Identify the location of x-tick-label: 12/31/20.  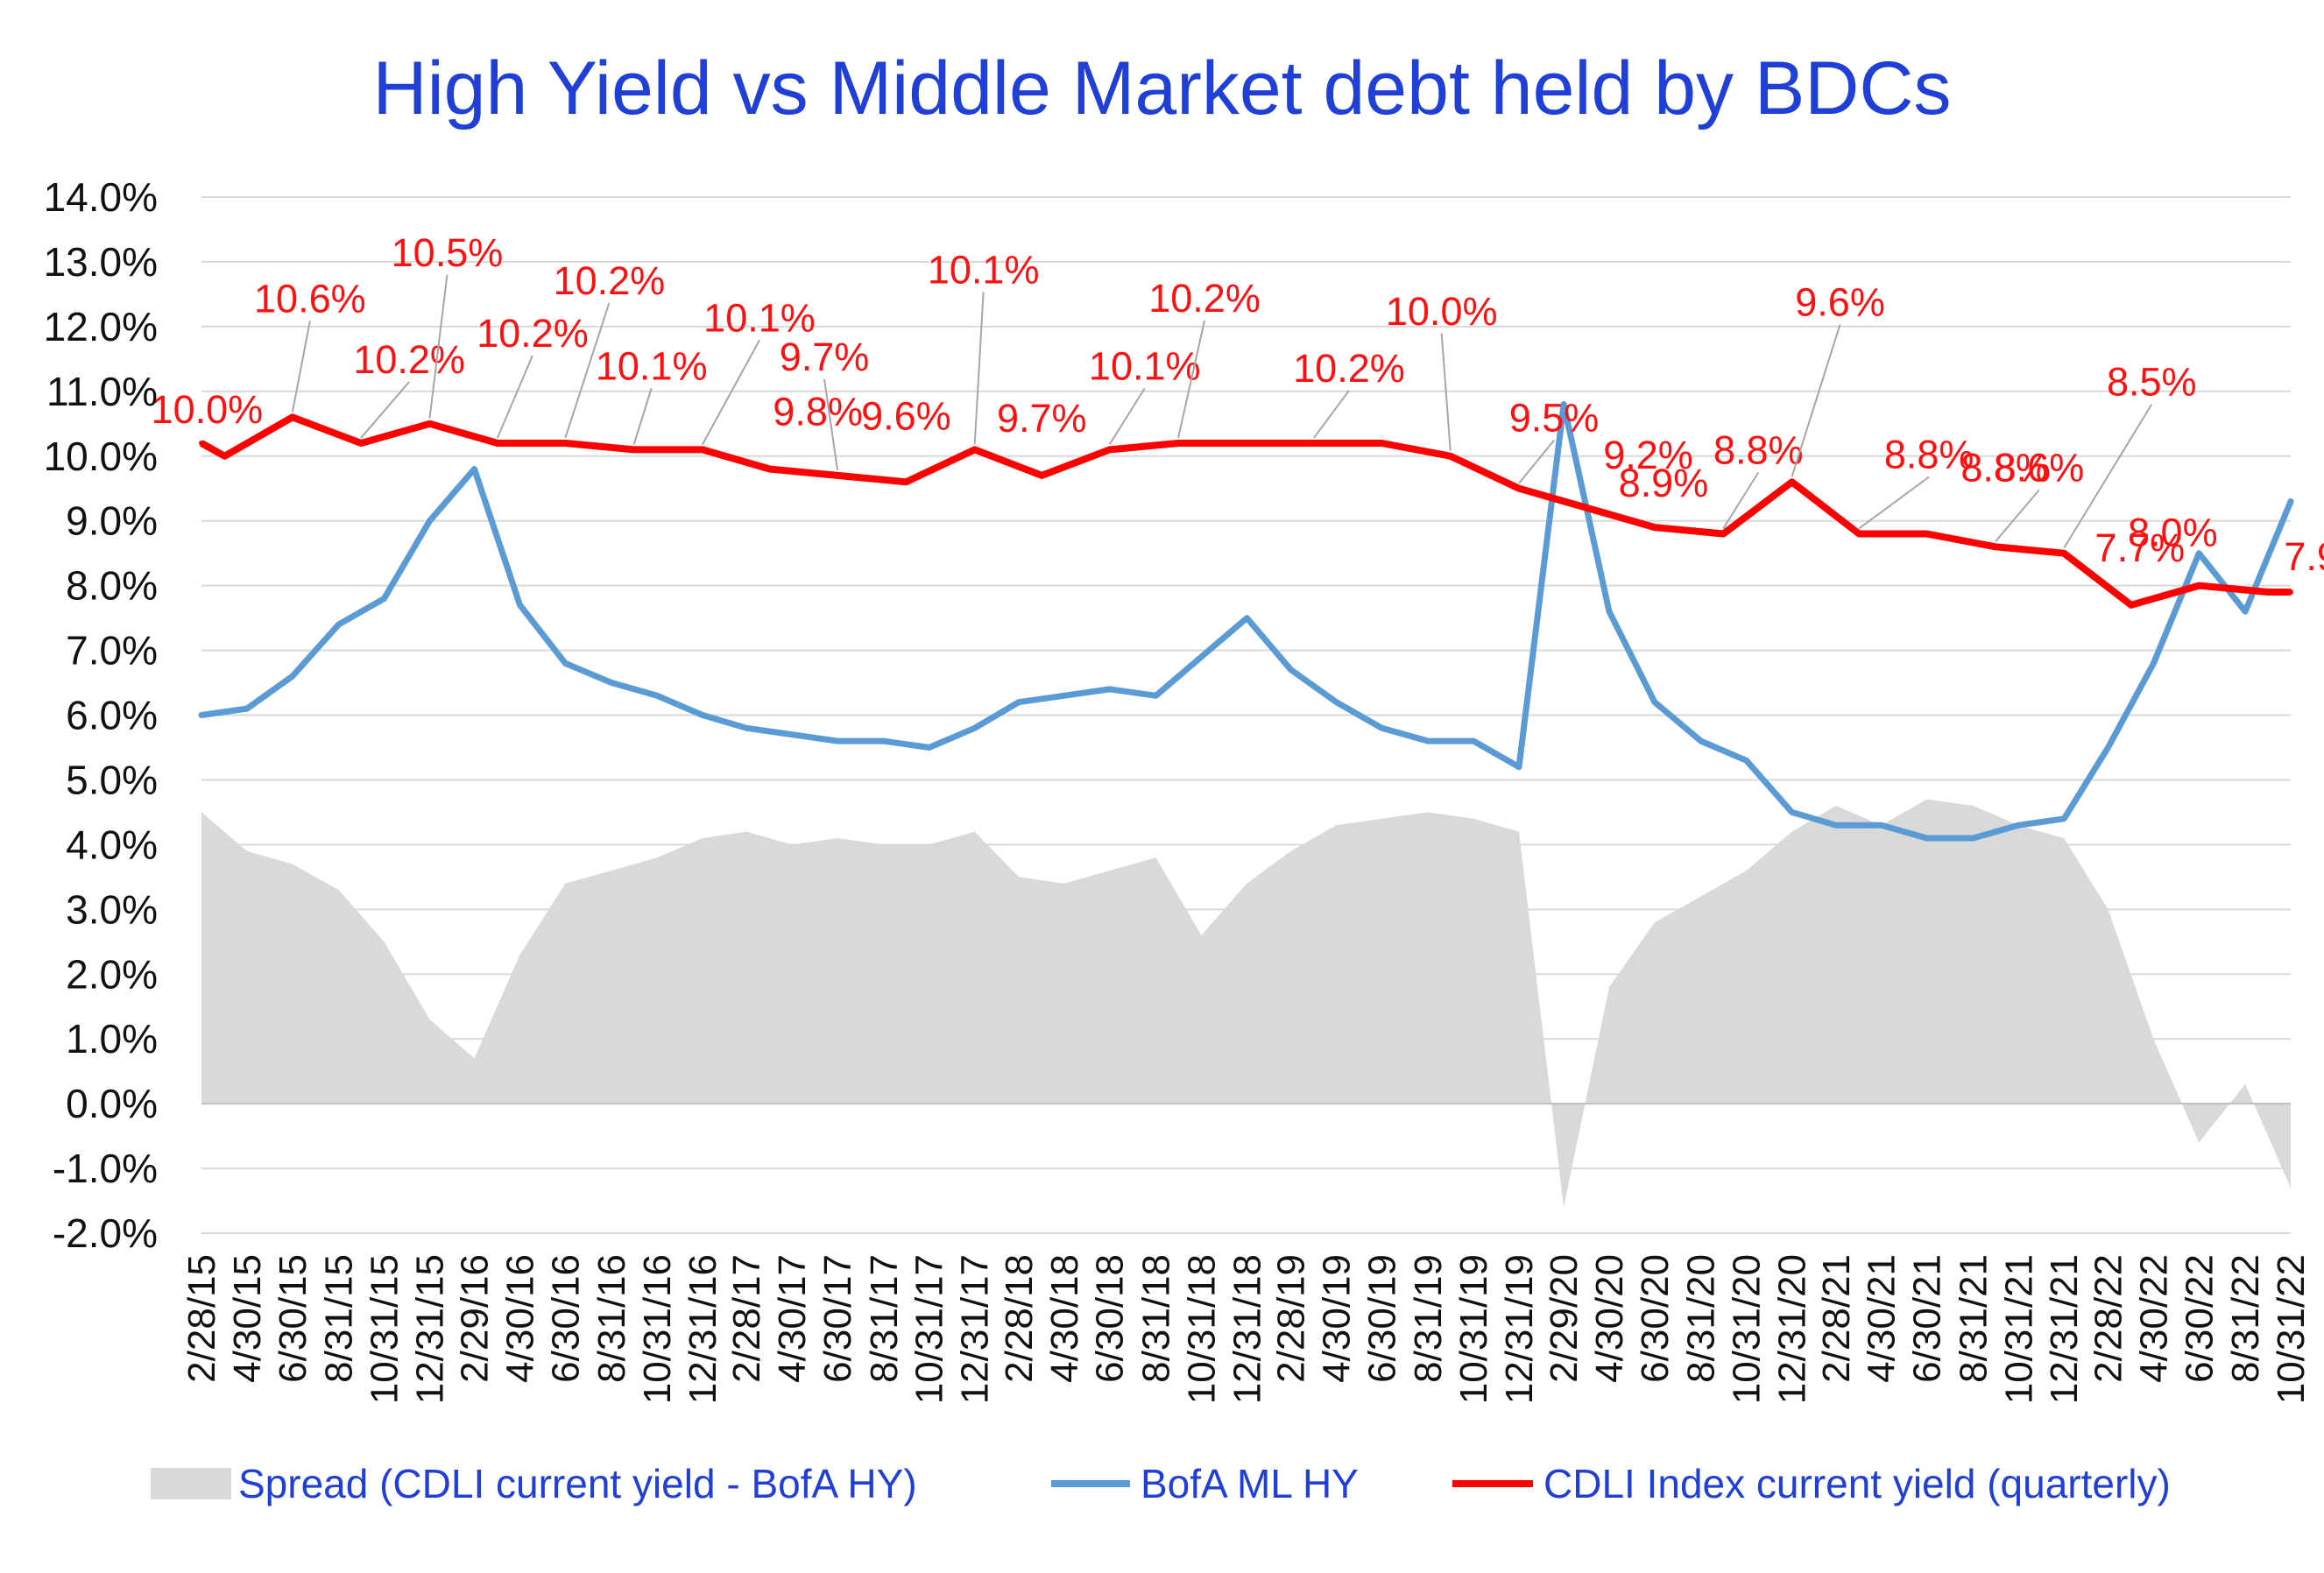
(1792, 1329).